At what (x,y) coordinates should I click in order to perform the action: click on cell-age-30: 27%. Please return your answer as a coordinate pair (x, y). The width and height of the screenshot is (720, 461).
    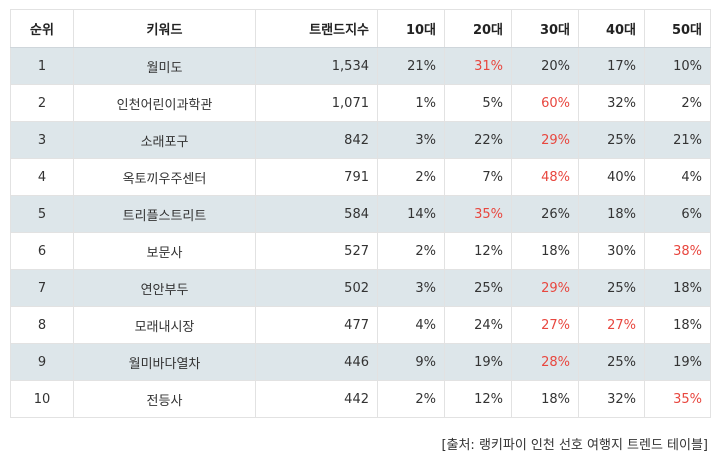
    Looking at the image, I should click on (545, 325).